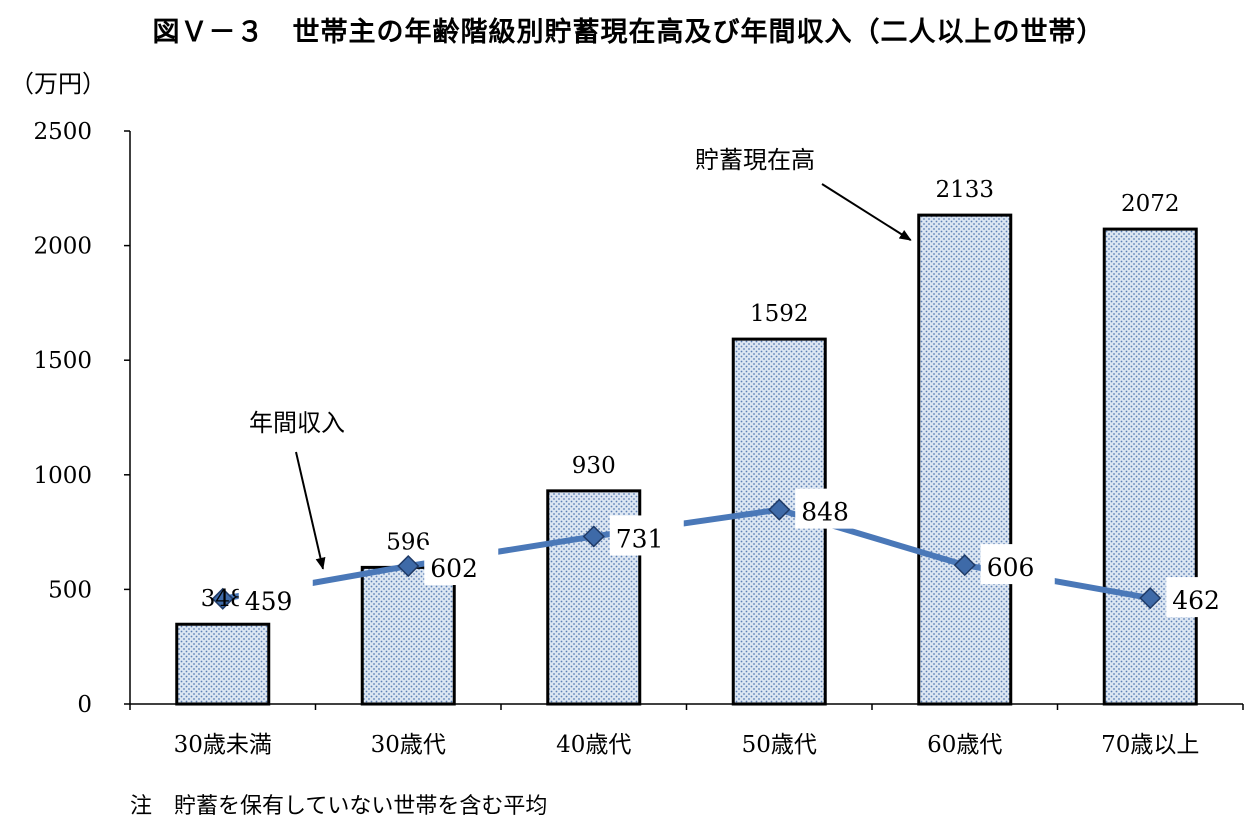  I want to click on x-tick-label-3: 50歳代, so click(779, 745).